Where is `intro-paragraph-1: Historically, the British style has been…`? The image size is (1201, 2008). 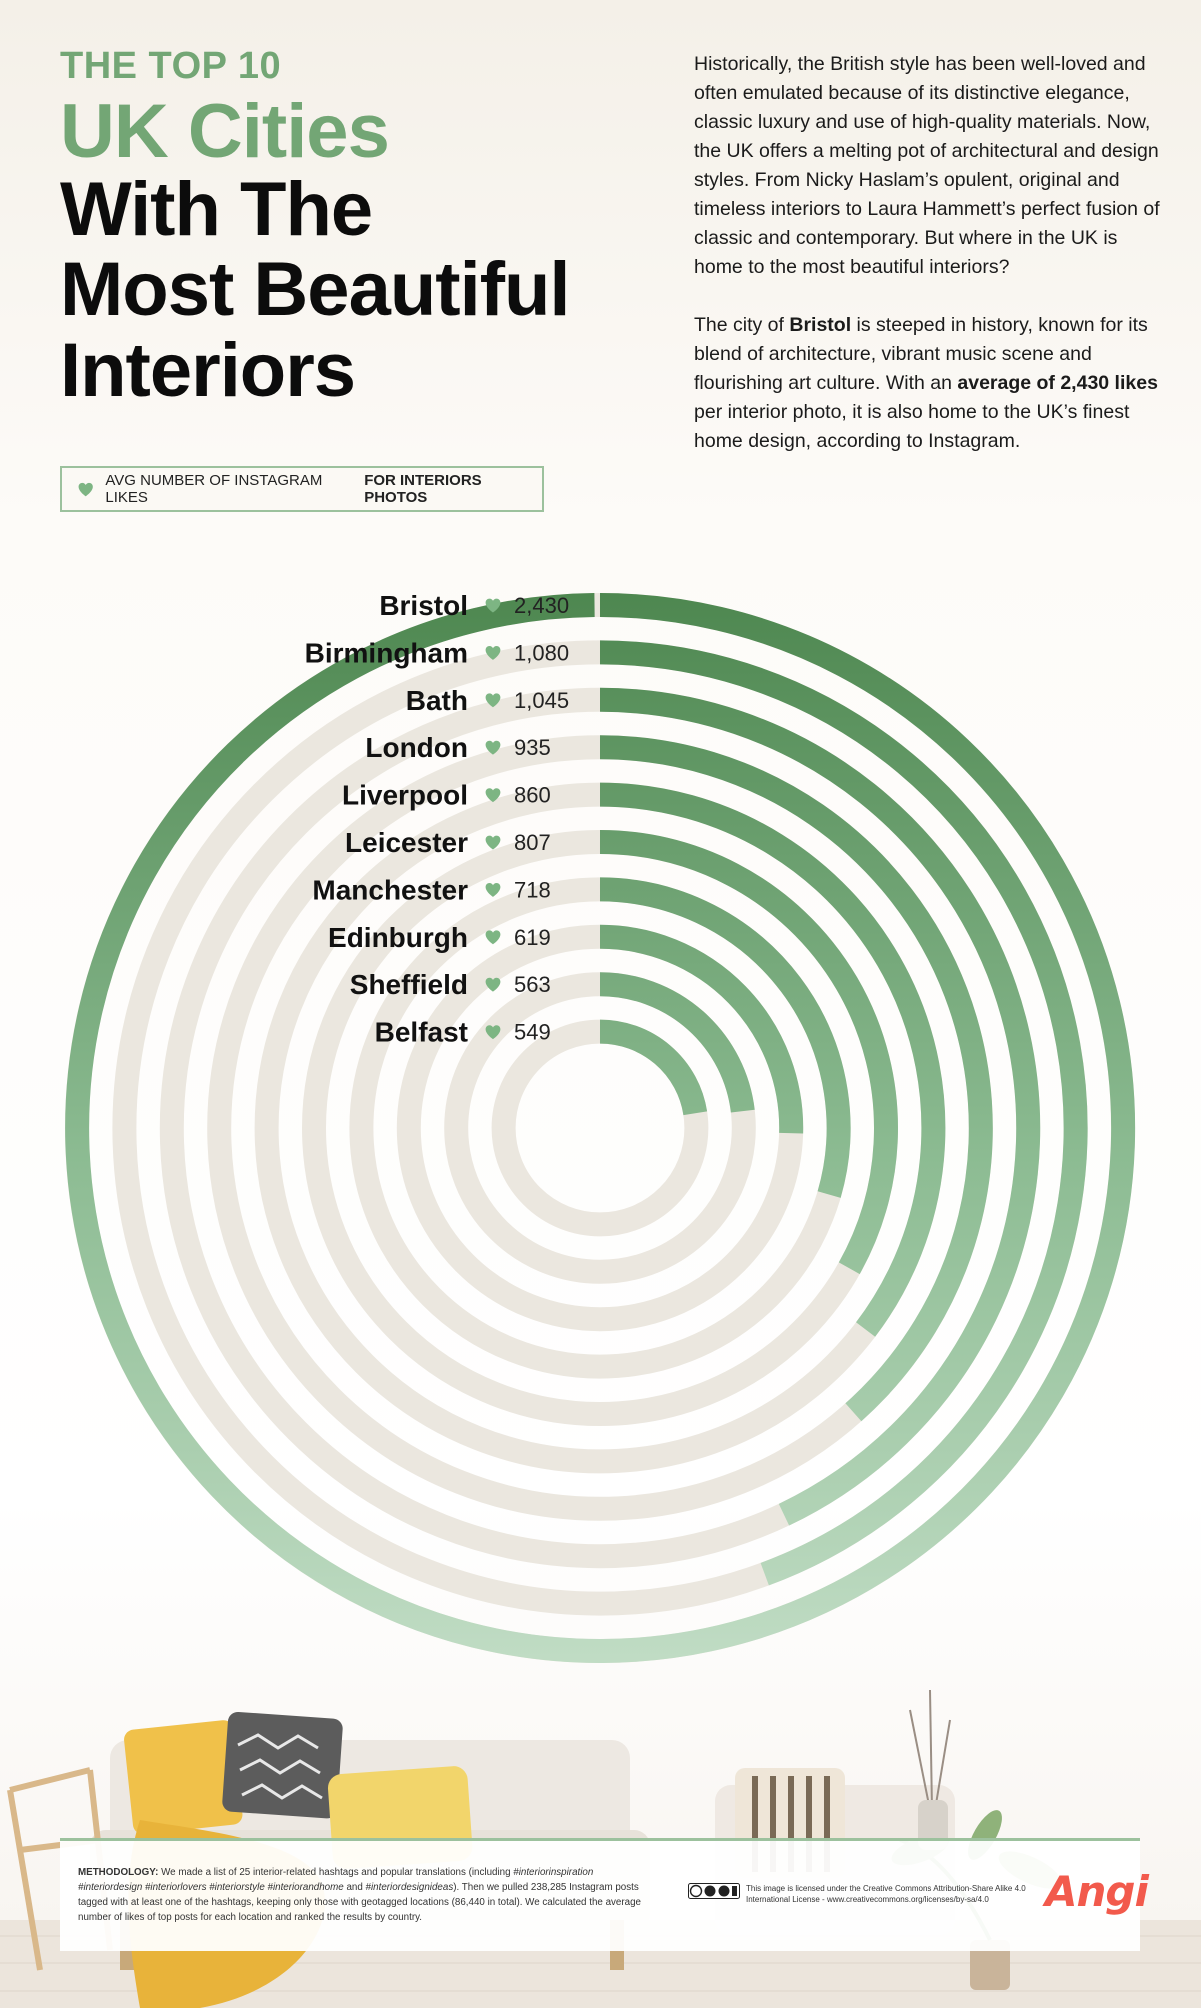 intro-paragraph-1: Historically, the British style has been… is located at coordinates (927, 165).